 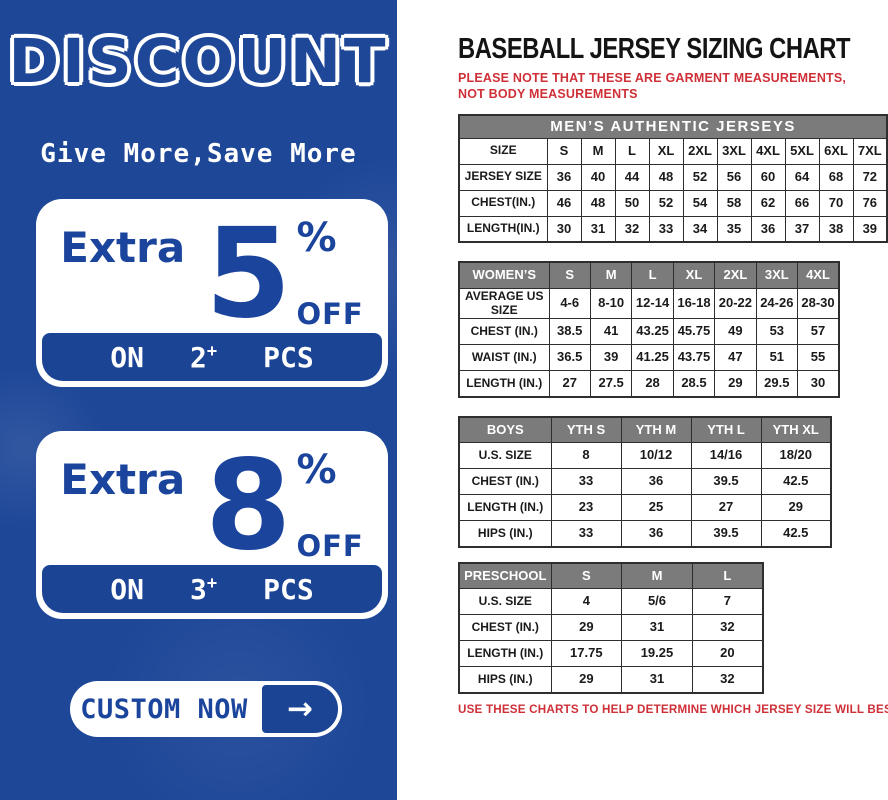 I want to click on size-cell: 17.75, so click(x=586, y=654).